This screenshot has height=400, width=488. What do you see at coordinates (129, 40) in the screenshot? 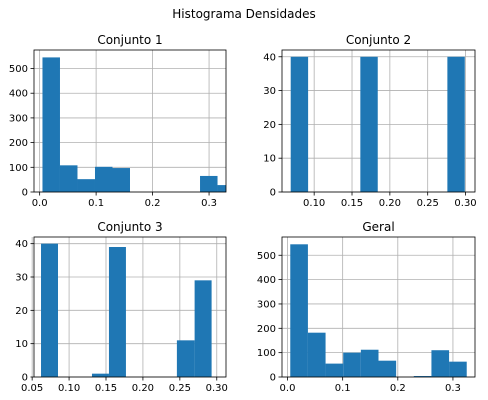
I see `subplot-title: Conjunto 1` at bounding box center [129, 40].